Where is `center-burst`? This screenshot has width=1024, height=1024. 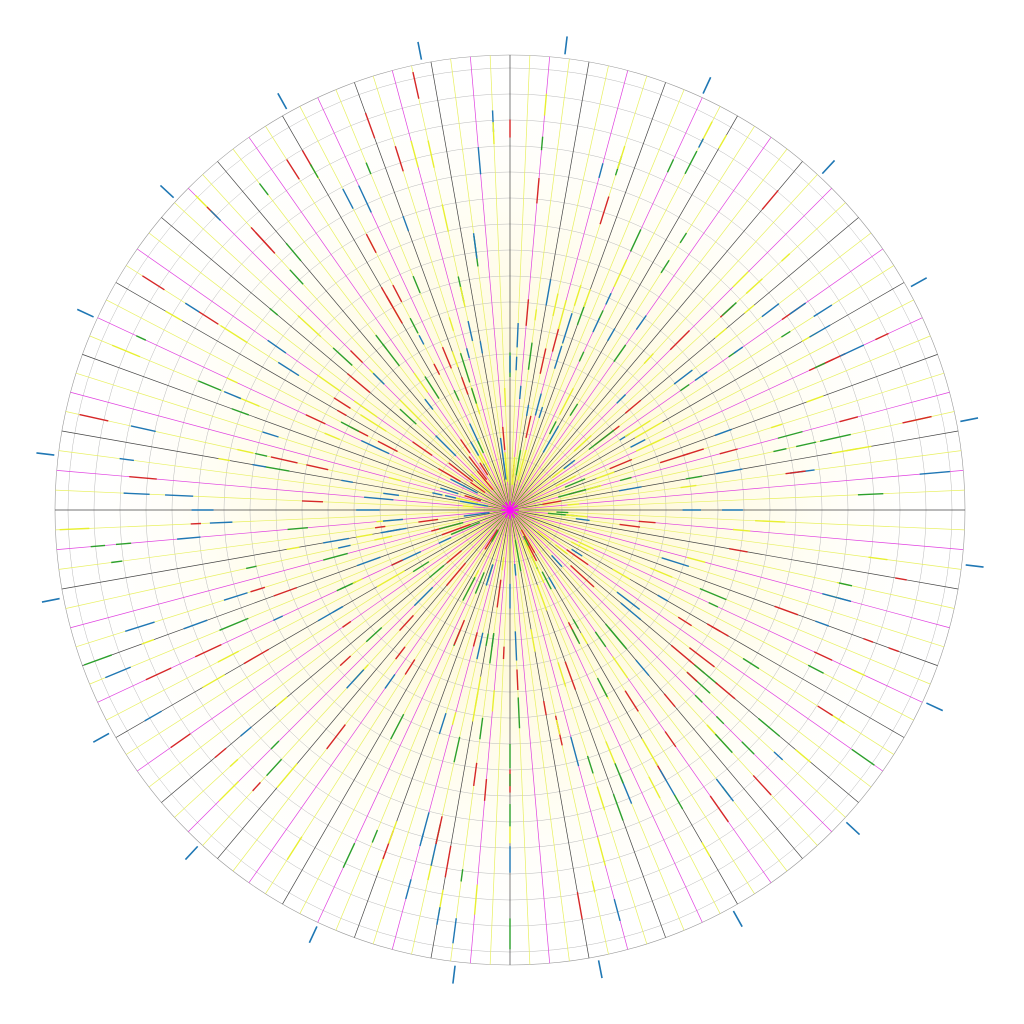 center-burst is located at coordinates (514, 507).